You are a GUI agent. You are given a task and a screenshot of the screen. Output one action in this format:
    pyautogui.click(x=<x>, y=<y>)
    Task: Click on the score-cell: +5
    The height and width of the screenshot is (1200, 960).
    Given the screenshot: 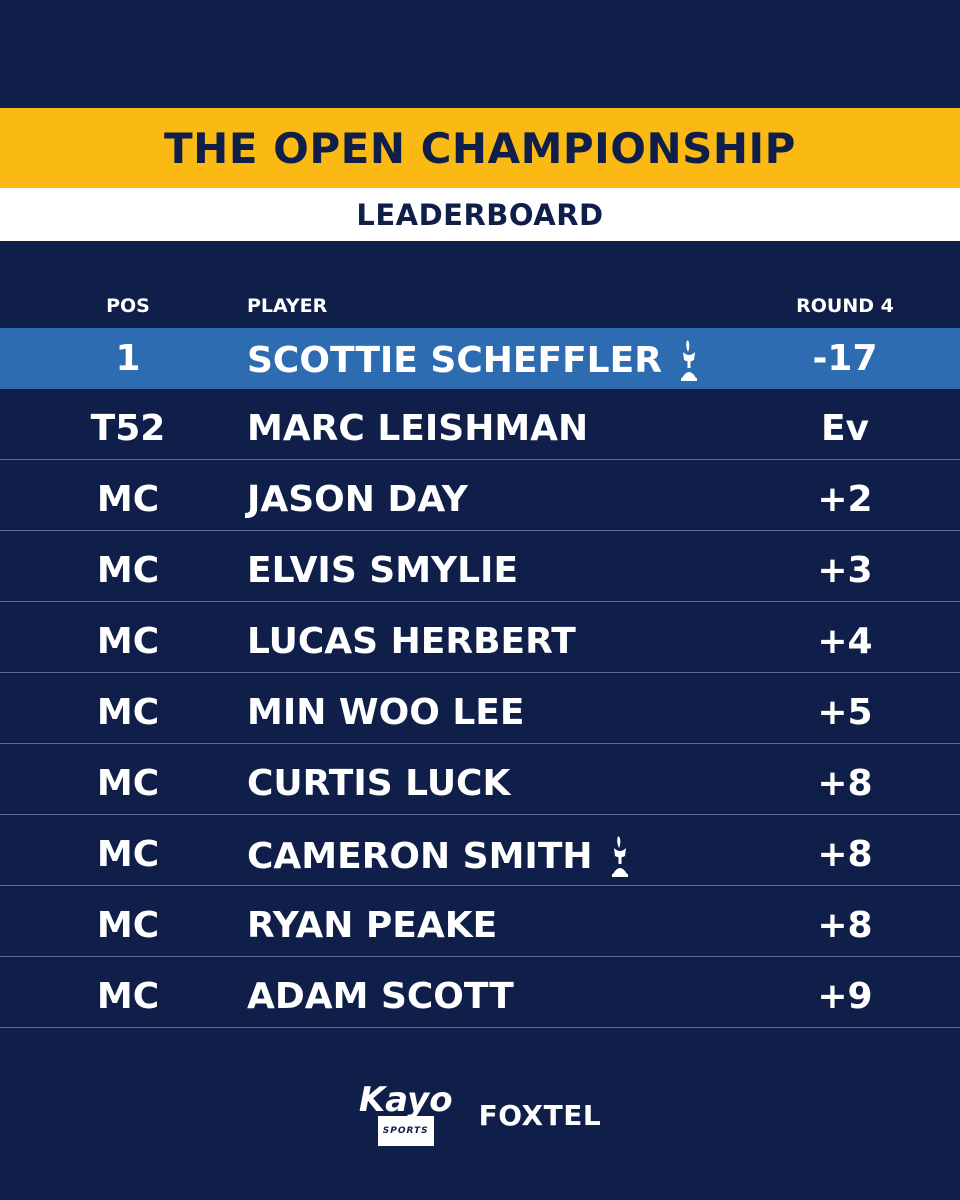 What is the action you would take?
    pyautogui.click(x=845, y=712)
    